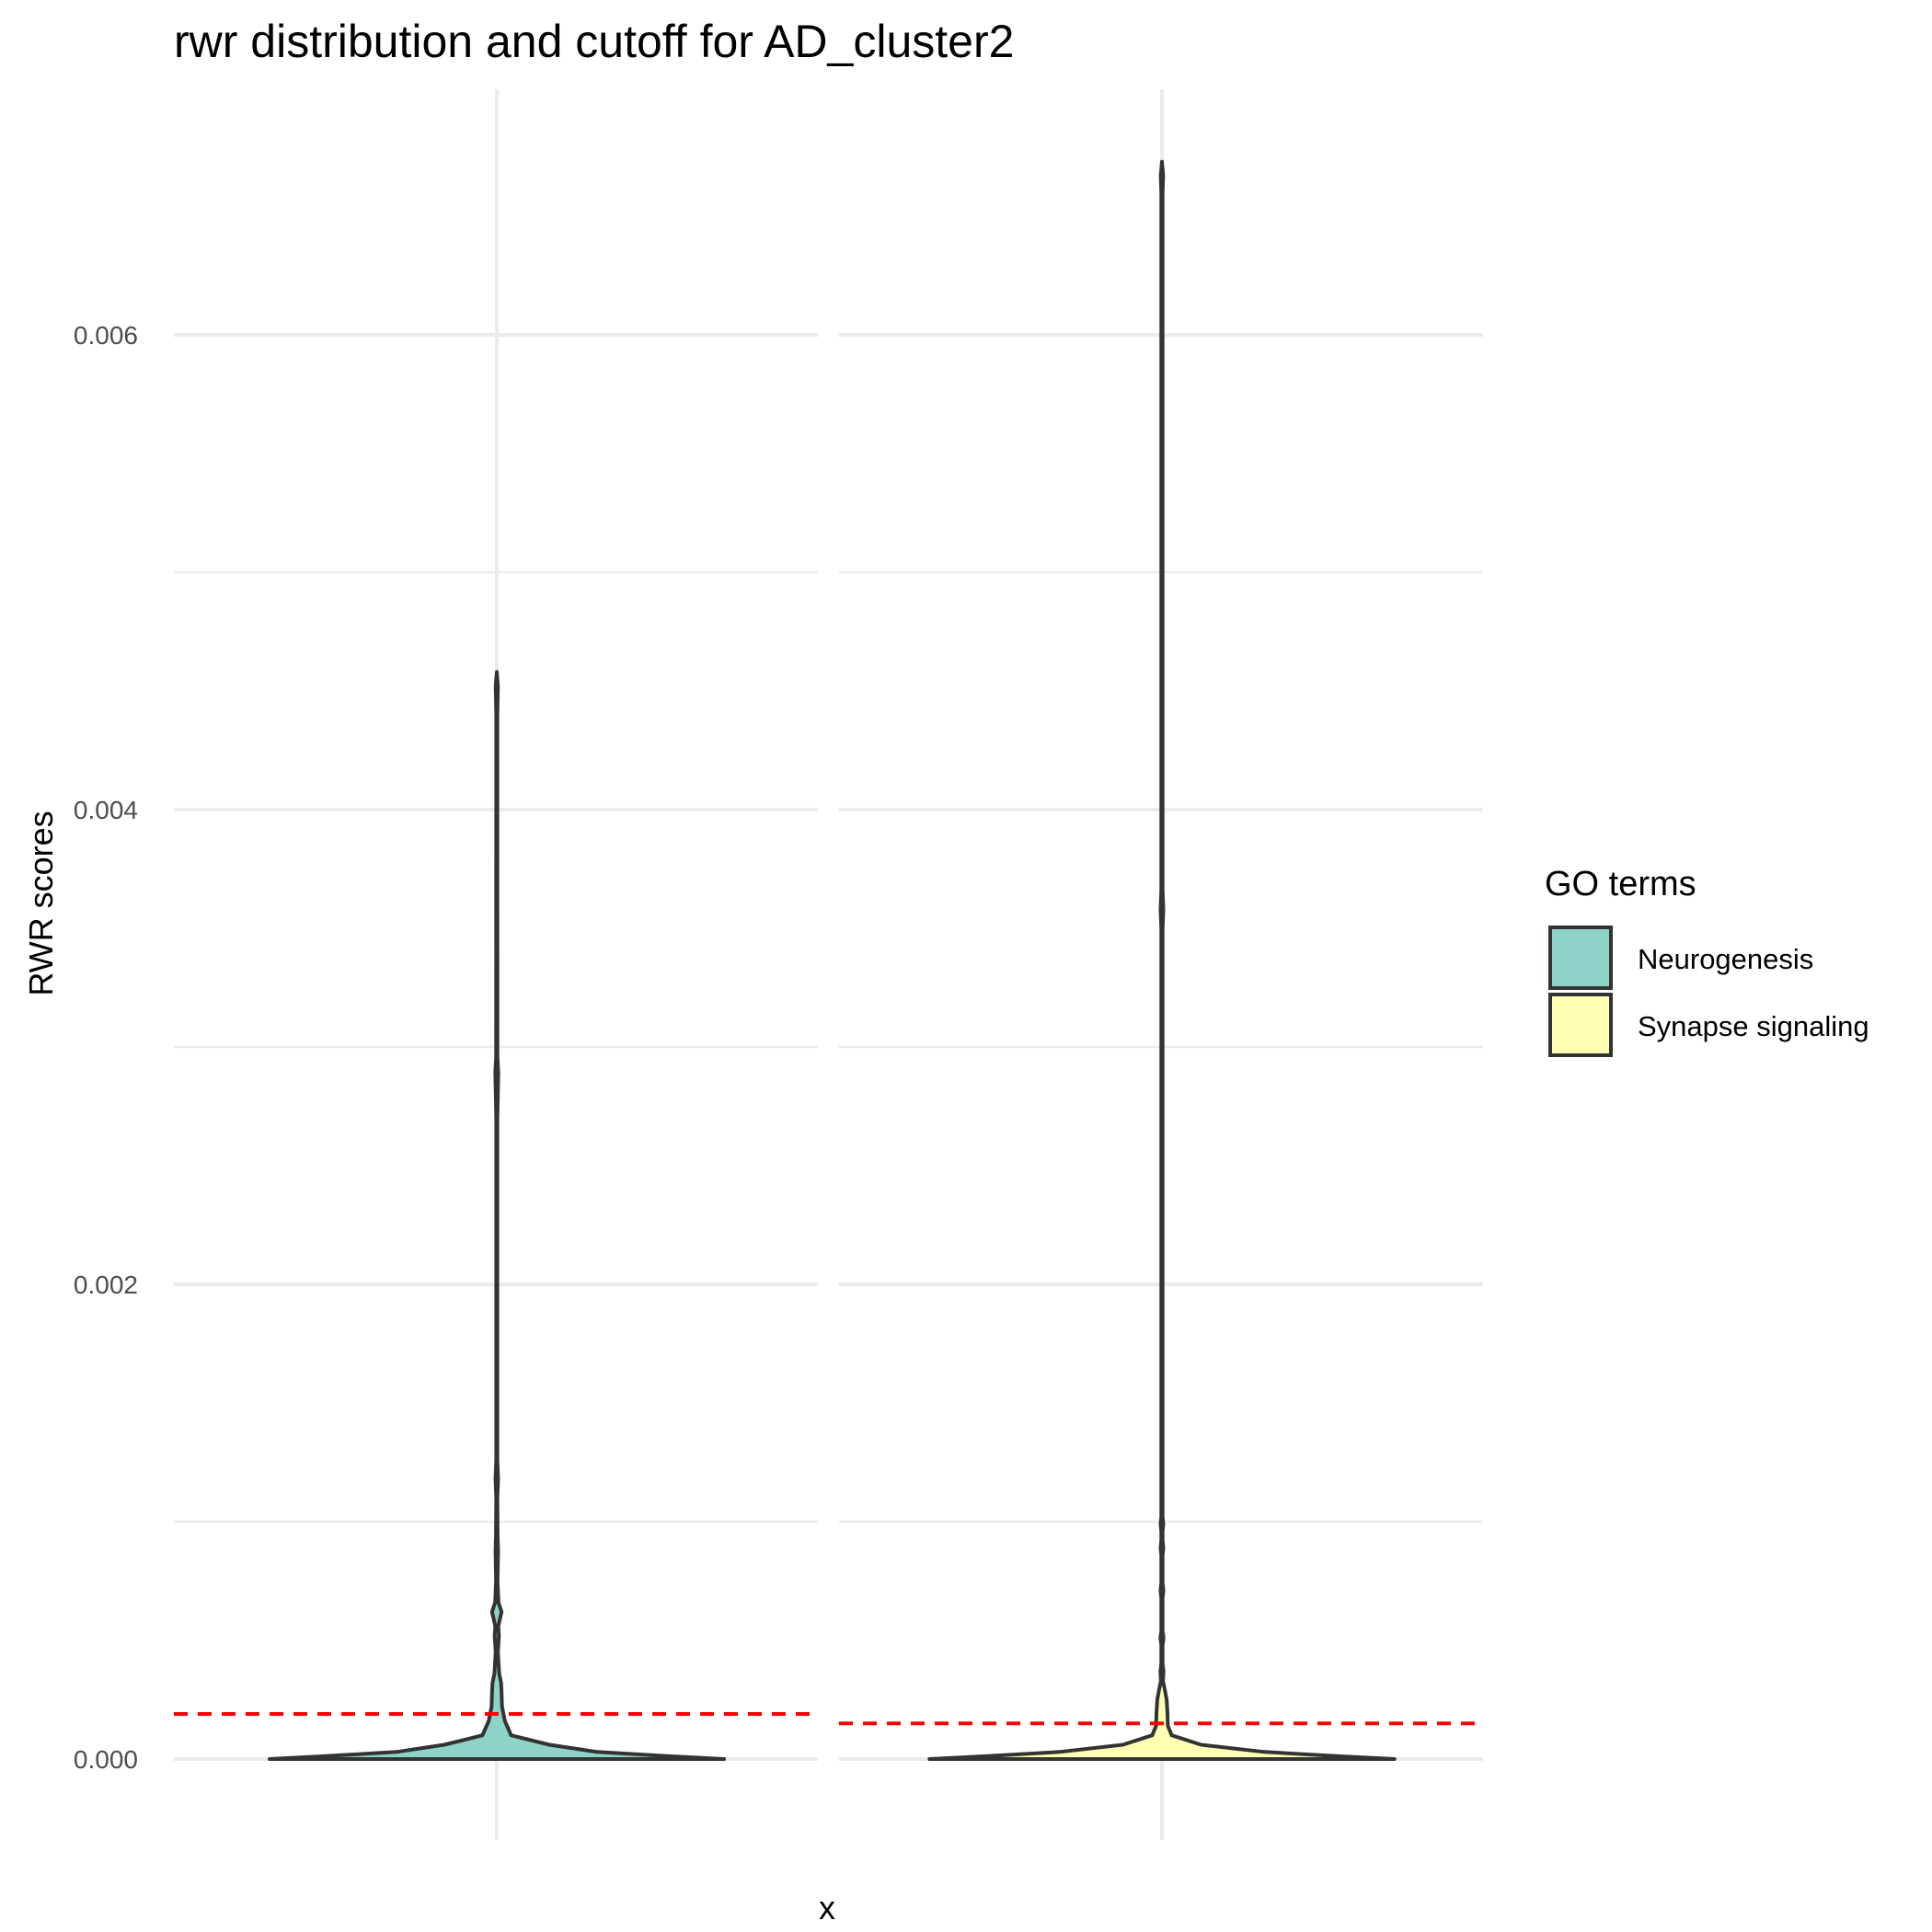  Describe the element at coordinates (1580, 1025) in the screenshot. I see `legend-key-synapse-signaling` at that location.